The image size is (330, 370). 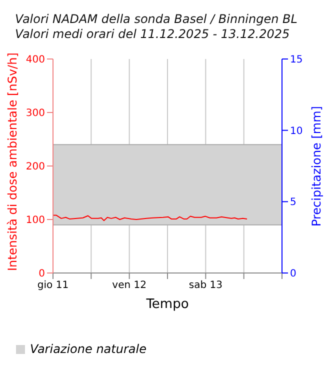 I want to click on x-tick-label: sab 13, so click(x=205, y=286).